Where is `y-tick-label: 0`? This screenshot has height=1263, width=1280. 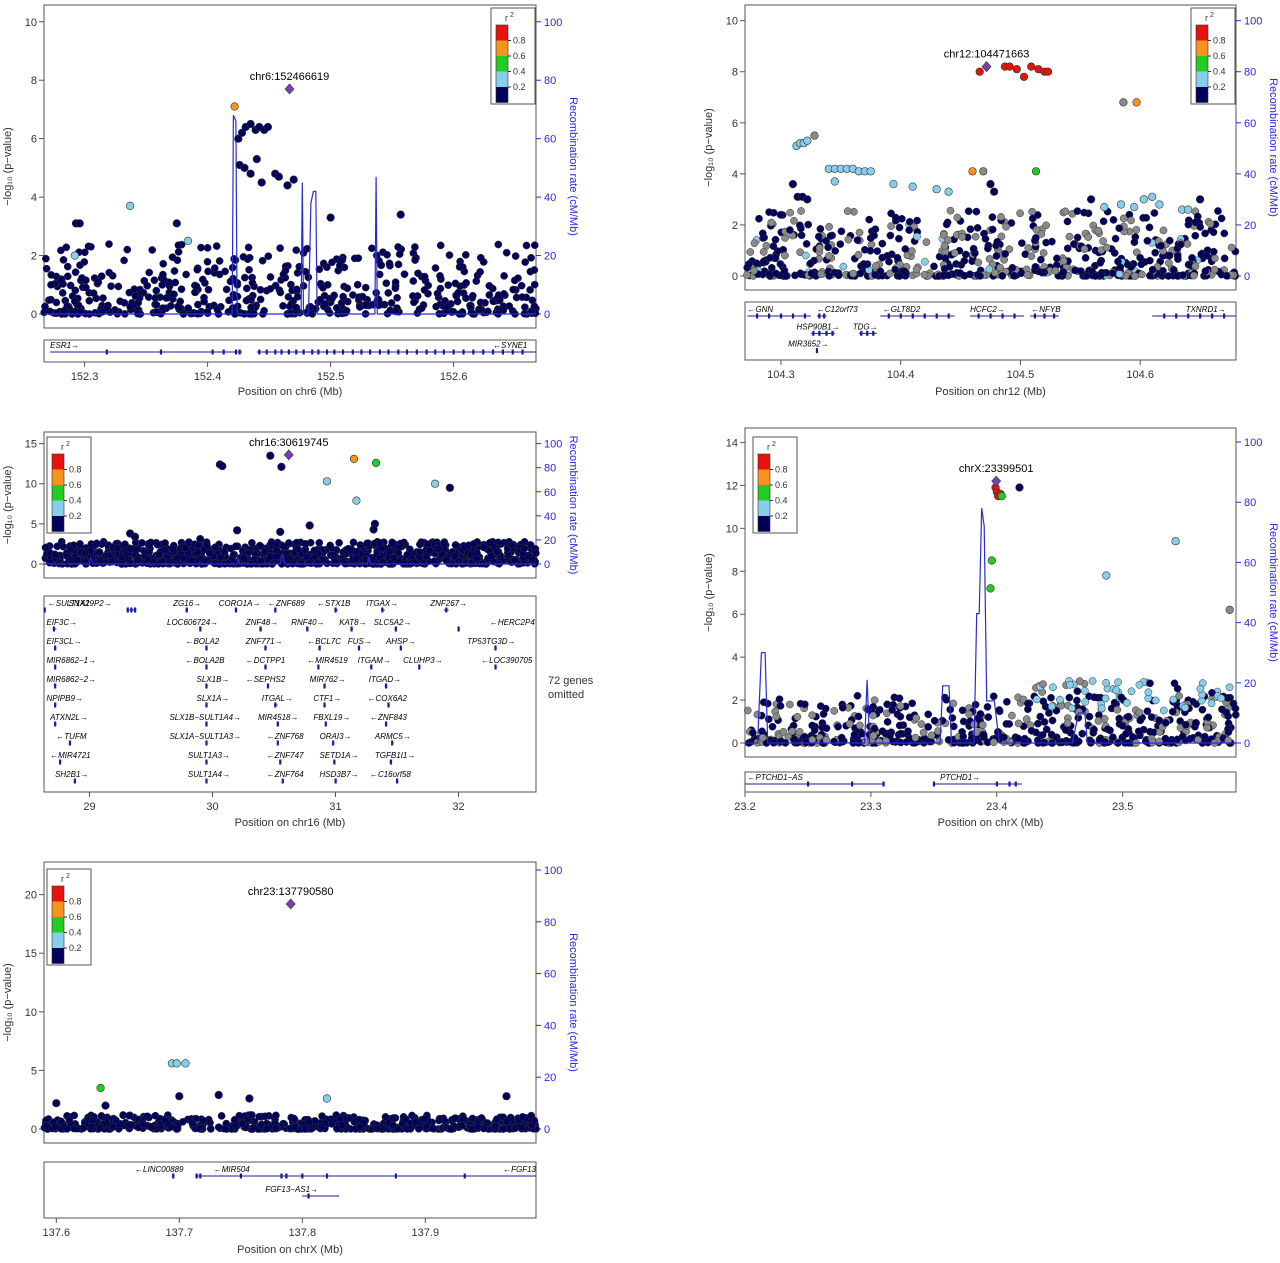 y-tick-label: 0 is located at coordinates (34, 1130).